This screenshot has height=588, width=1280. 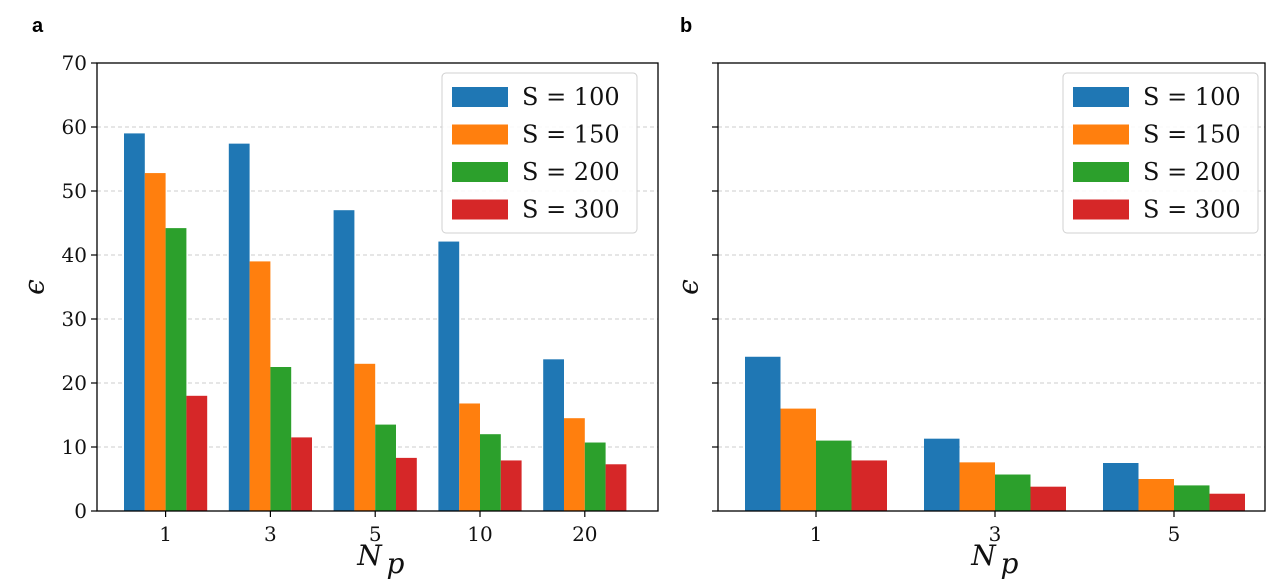 What do you see at coordinates (616, 487) in the screenshot?
I see `bar-s300-np20` at bounding box center [616, 487].